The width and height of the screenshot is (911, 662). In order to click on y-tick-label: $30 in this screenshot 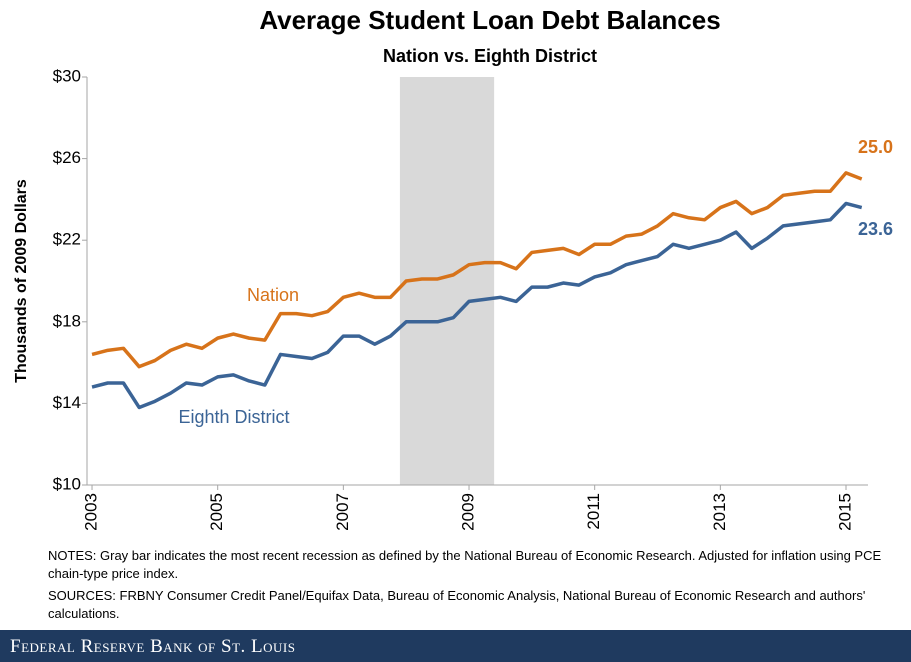, I will do `click(67, 75)`.